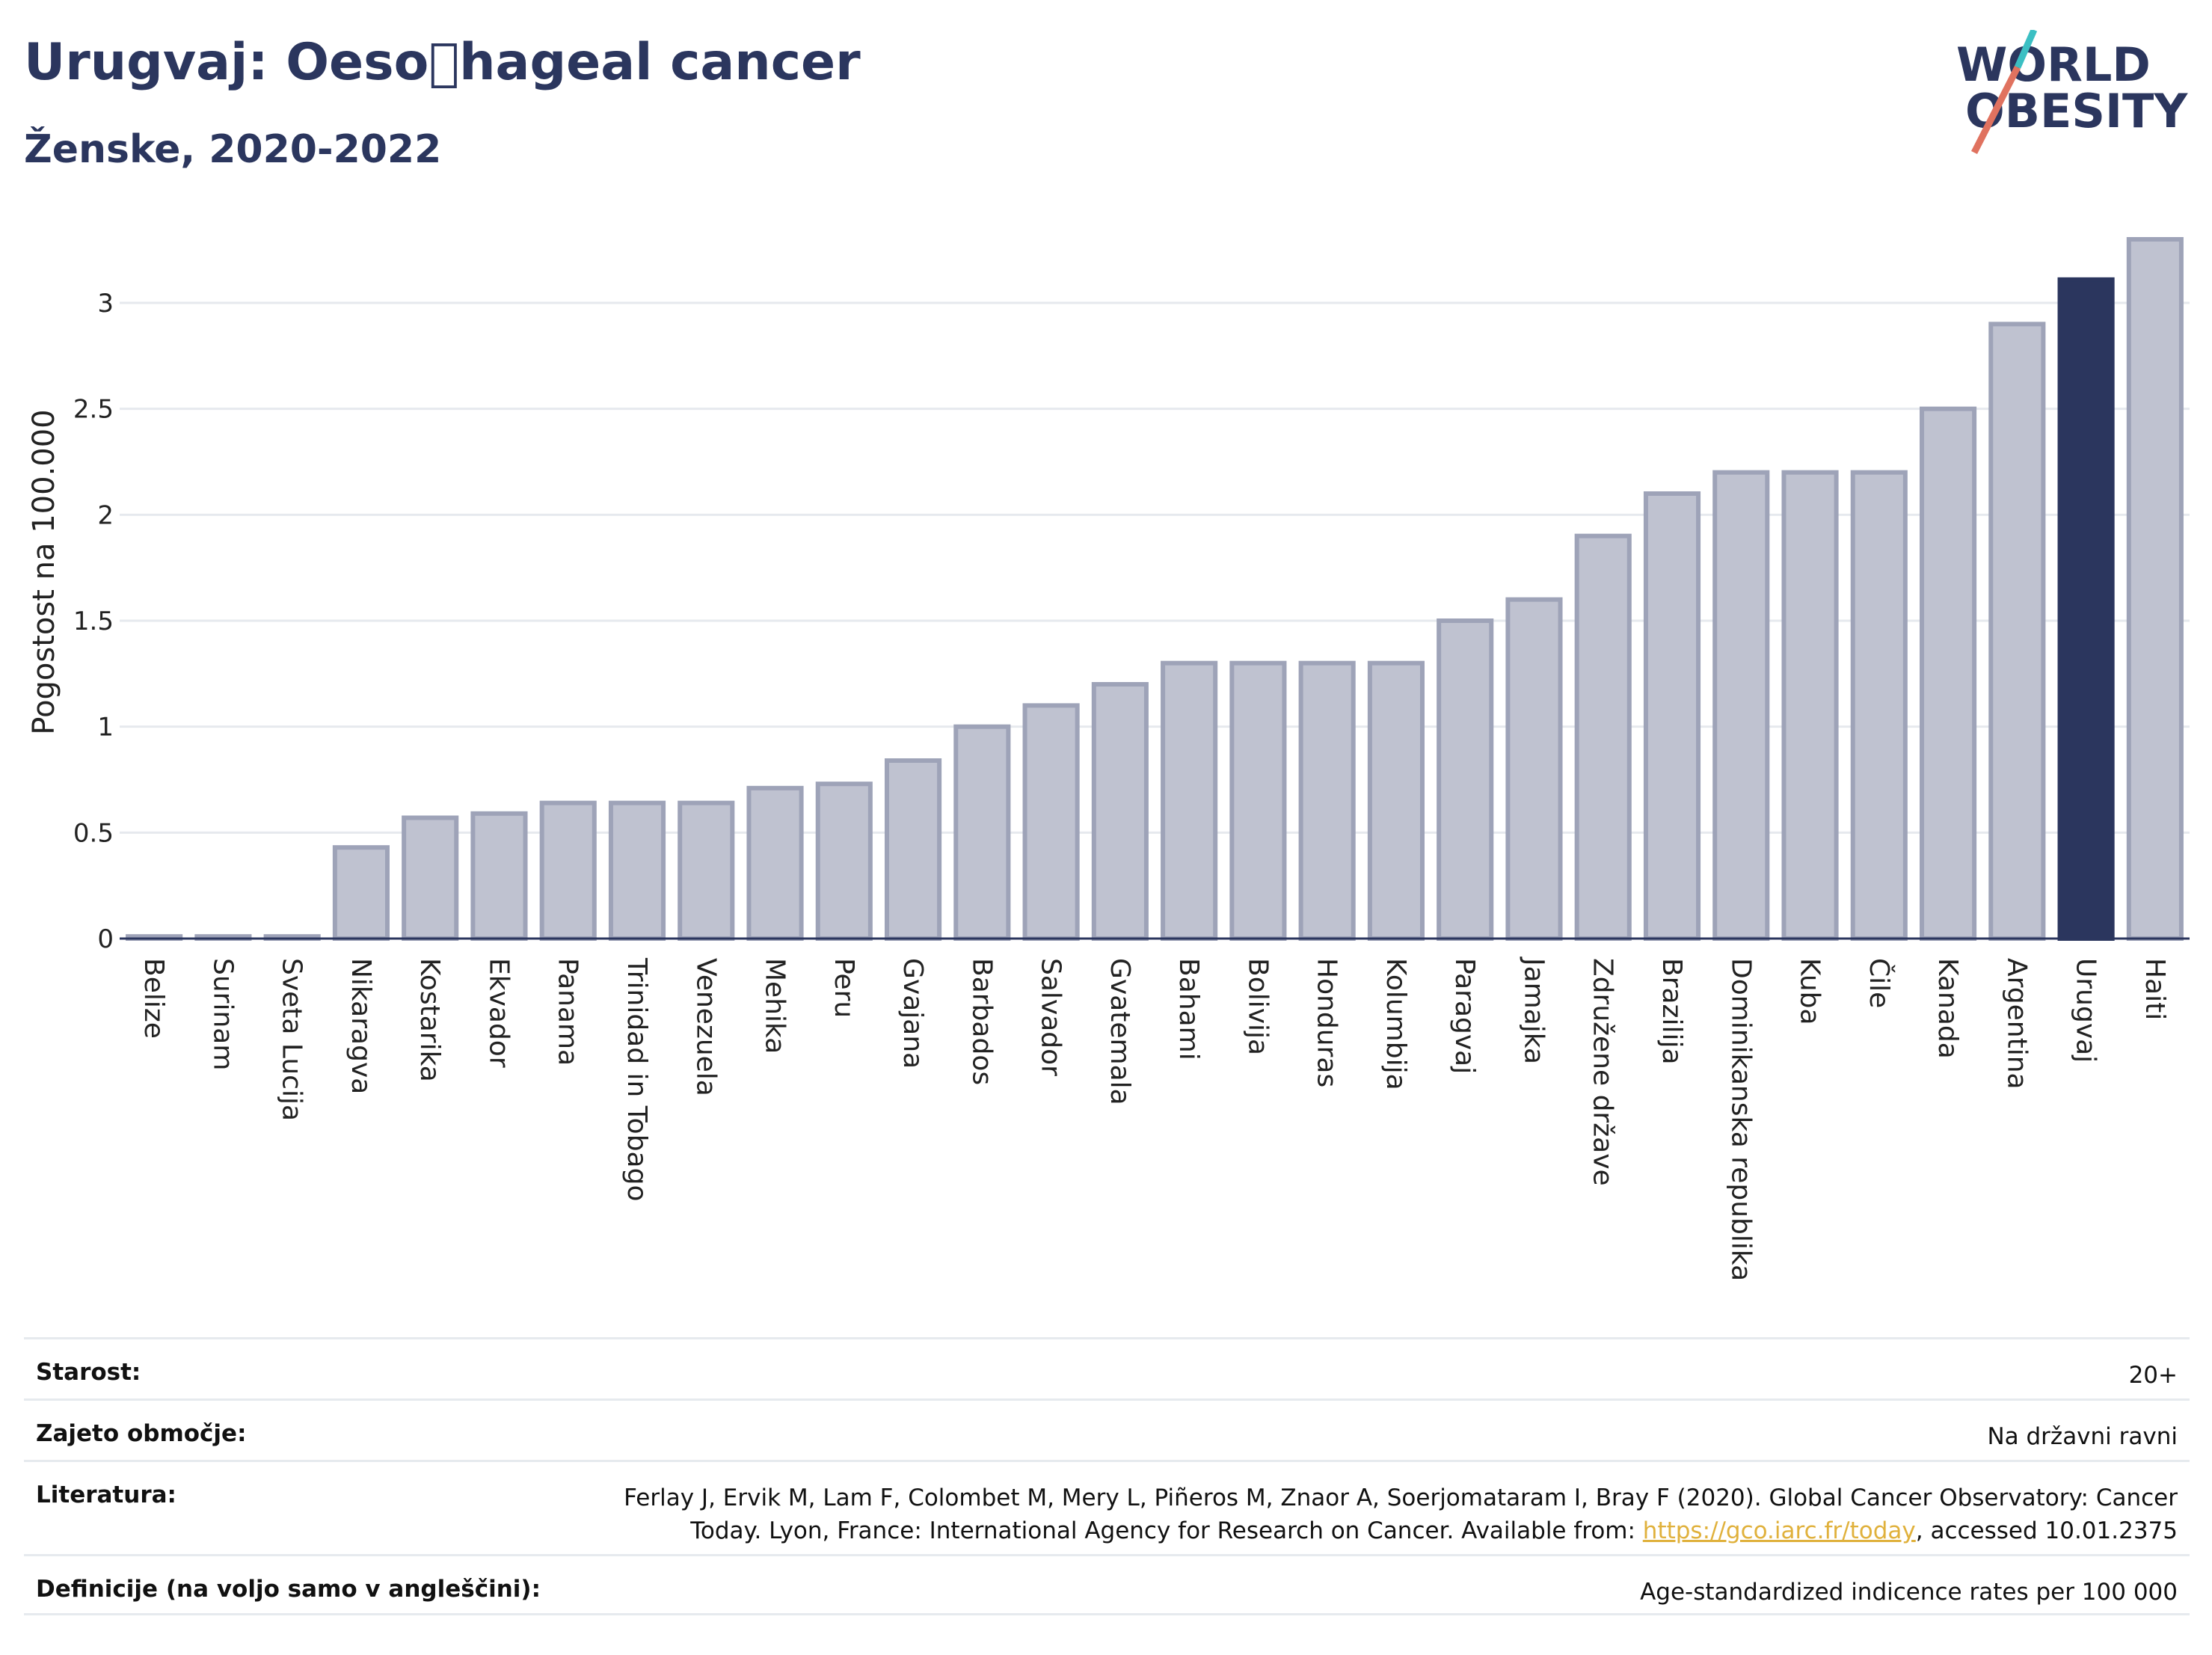 The width and height of the screenshot is (2212, 1655). Describe the element at coordinates (2086, 1010) in the screenshot. I see `x-tick-label: Urugvaj` at that location.